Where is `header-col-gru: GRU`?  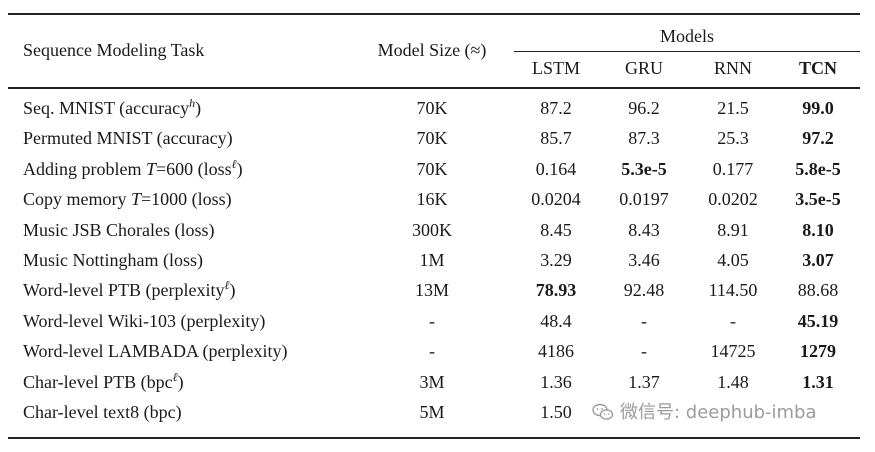 header-col-gru: GRU is located at coordinates (644, 68).